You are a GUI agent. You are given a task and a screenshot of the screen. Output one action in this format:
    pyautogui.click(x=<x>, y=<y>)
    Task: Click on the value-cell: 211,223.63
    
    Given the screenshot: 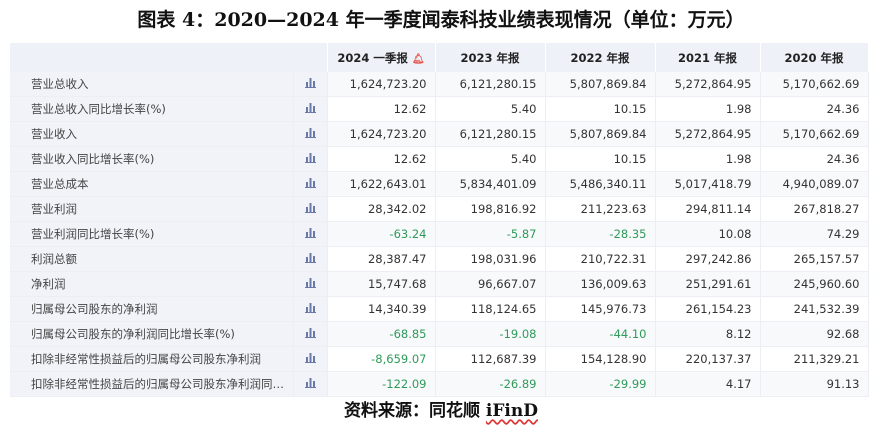 What is the action you would take?
    pyautogui.click(x=600, y=209)
    